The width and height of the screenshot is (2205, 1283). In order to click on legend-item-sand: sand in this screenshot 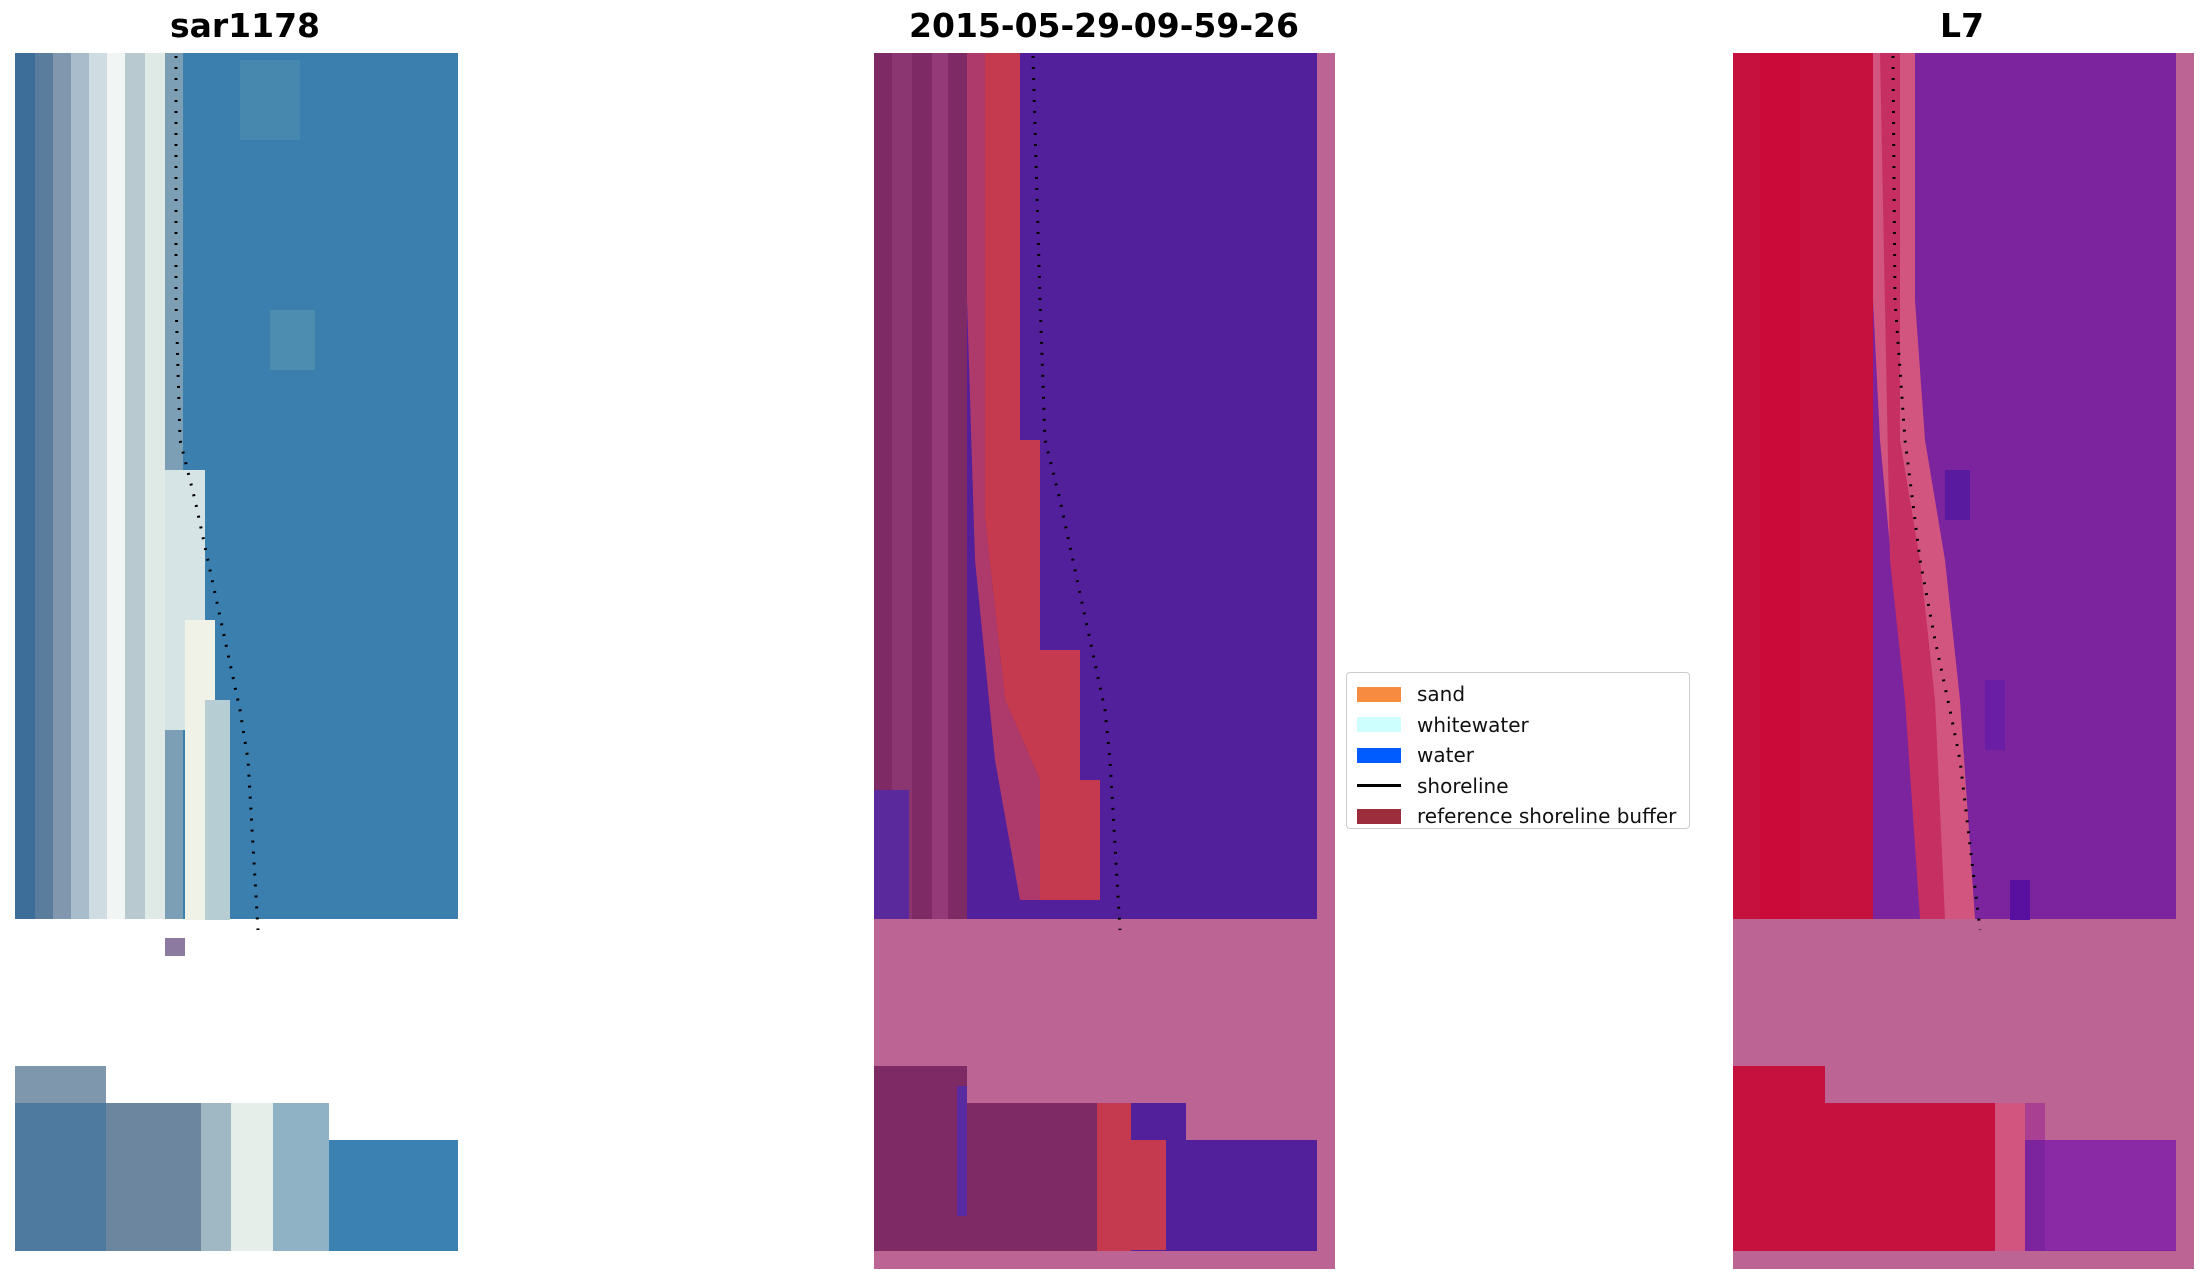, I will do `click(1518, 694)`.